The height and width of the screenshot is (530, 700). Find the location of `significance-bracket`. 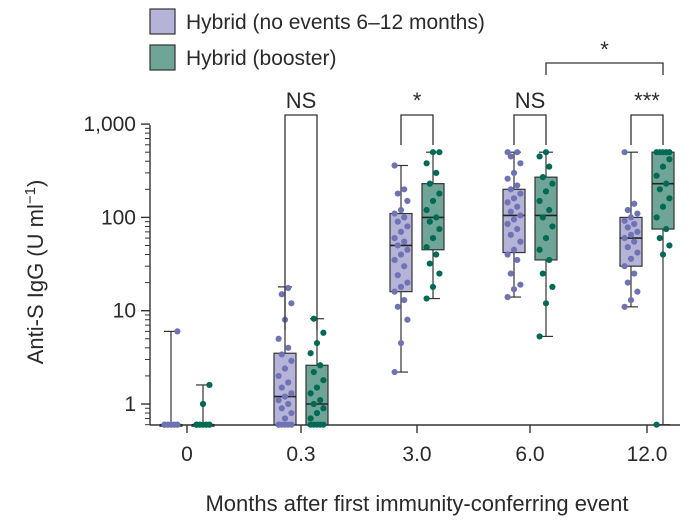

significance-bracket is located at coordinates (417, 129).